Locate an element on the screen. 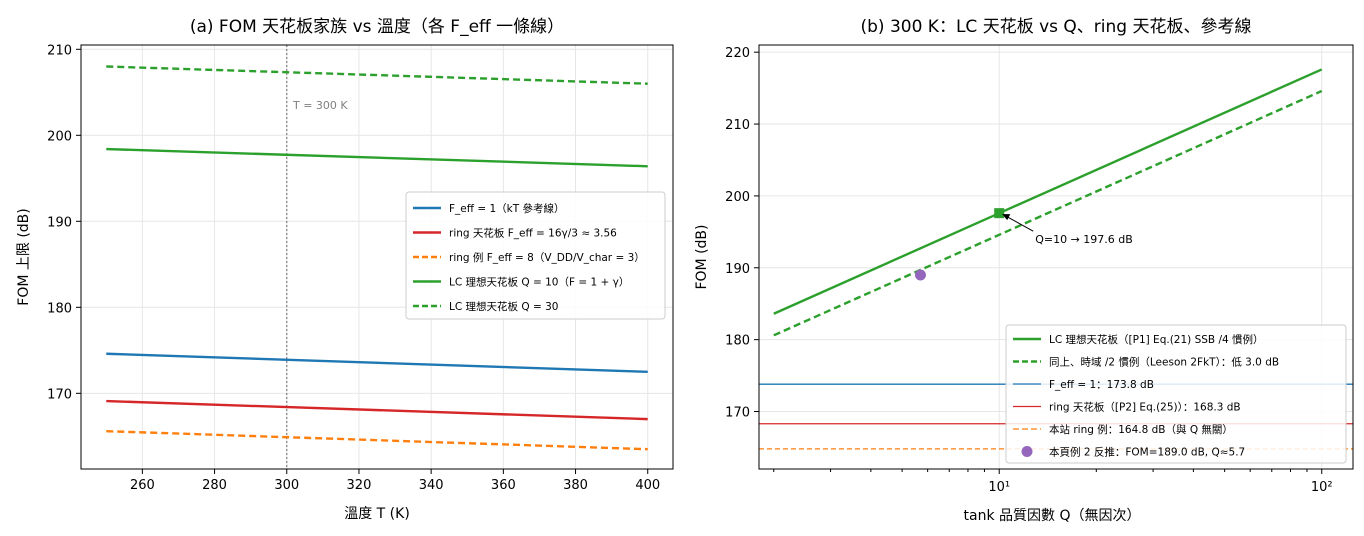 This screenshot has width=1364, height=536. legend-swatch is located at coordinates (1027, 451).